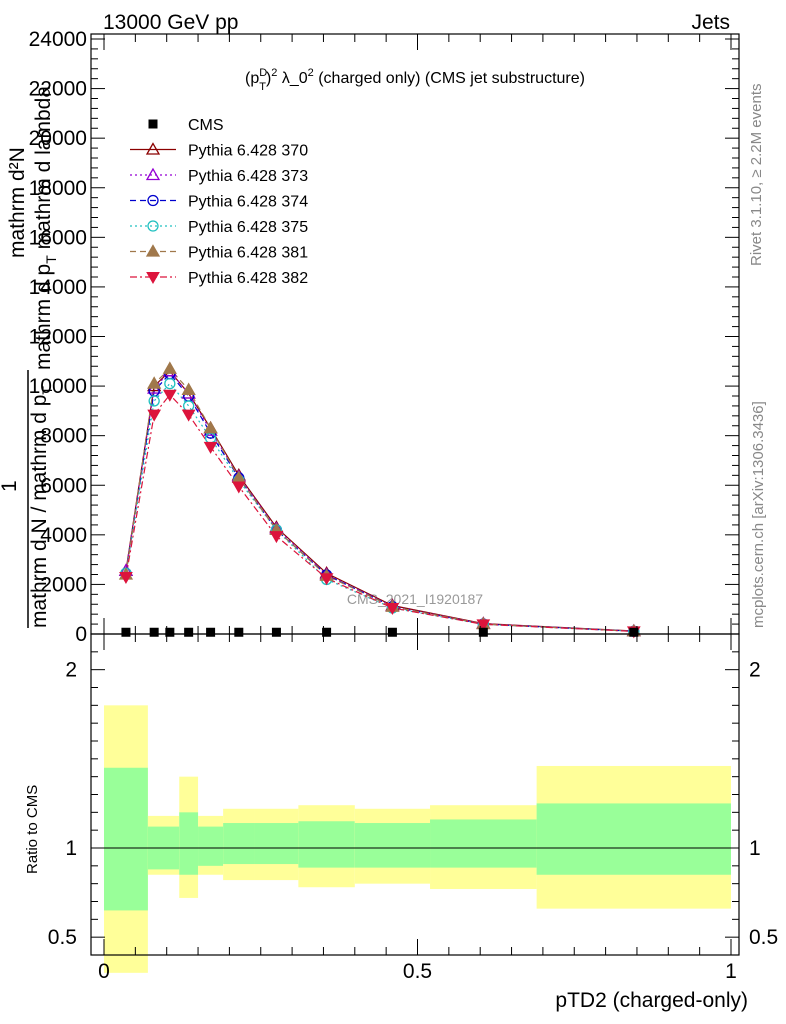  What do you see at coordinates (248, 227) in the screenshot?
I see `legend-label-4: Pythia 6.428 375` at bounding box center [248, 227].